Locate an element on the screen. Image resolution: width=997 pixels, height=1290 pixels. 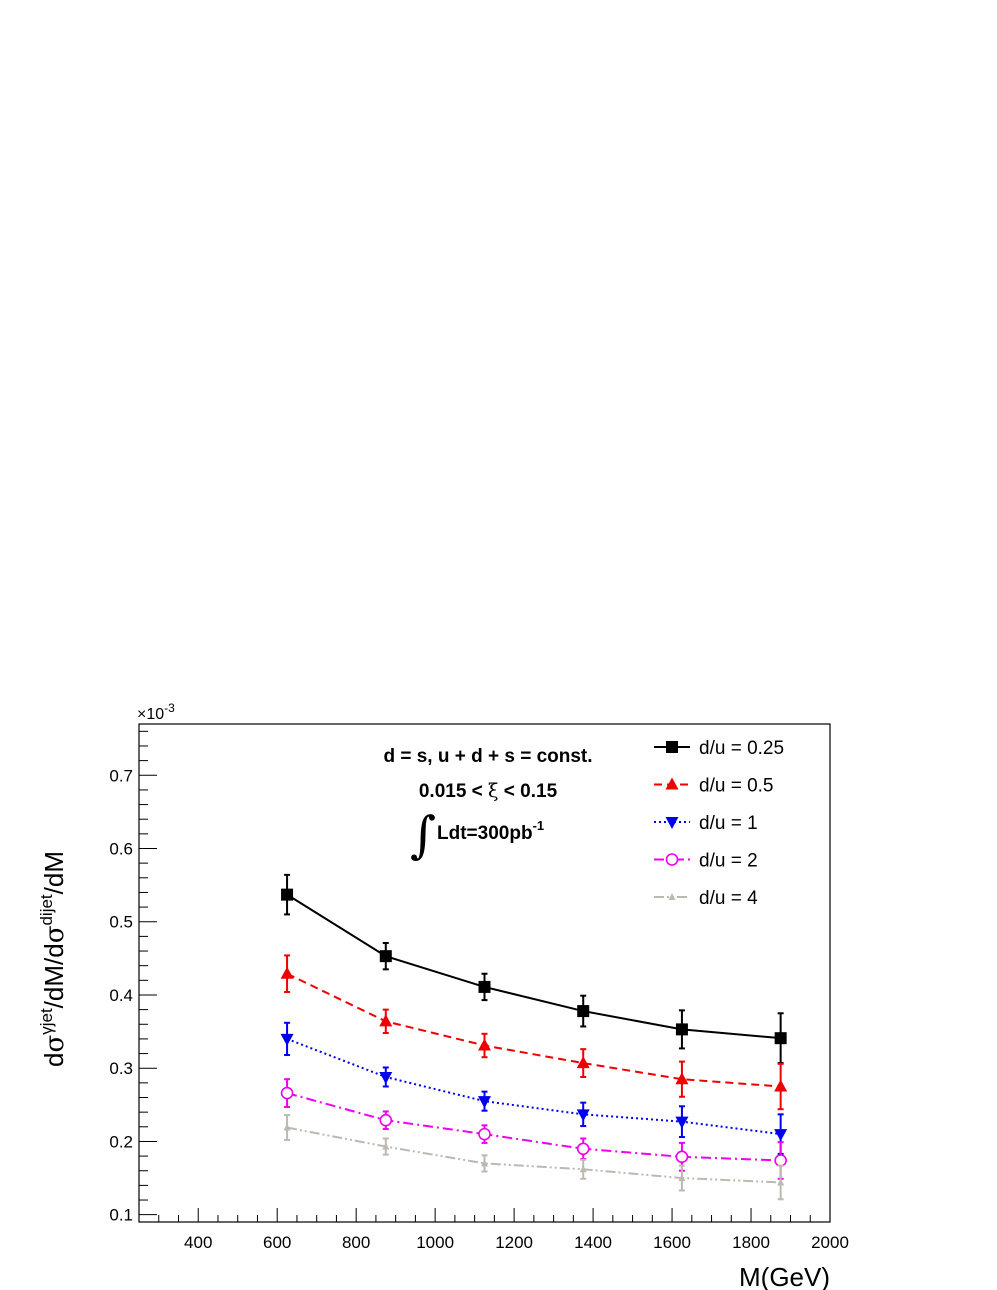
y-tick-label: 0.4 is located at coordinates (121, 995).